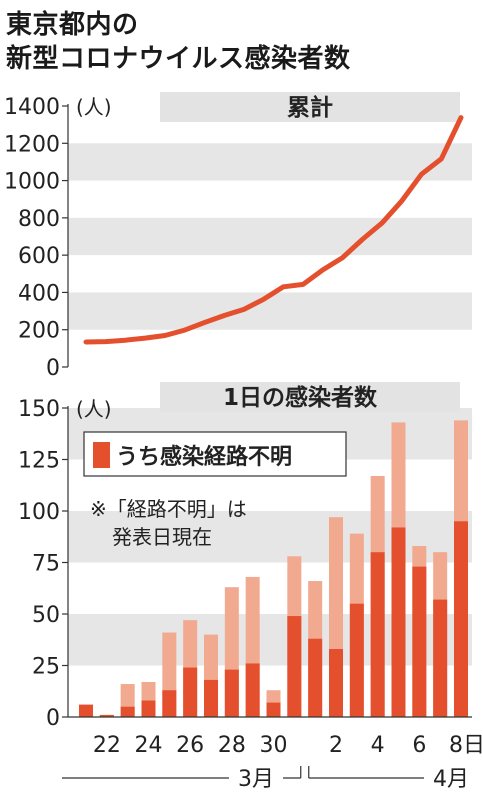 The height and width of the screenshot is (800, 483). I want to click on bar-x-tick-label: 26, so click(190, 745).